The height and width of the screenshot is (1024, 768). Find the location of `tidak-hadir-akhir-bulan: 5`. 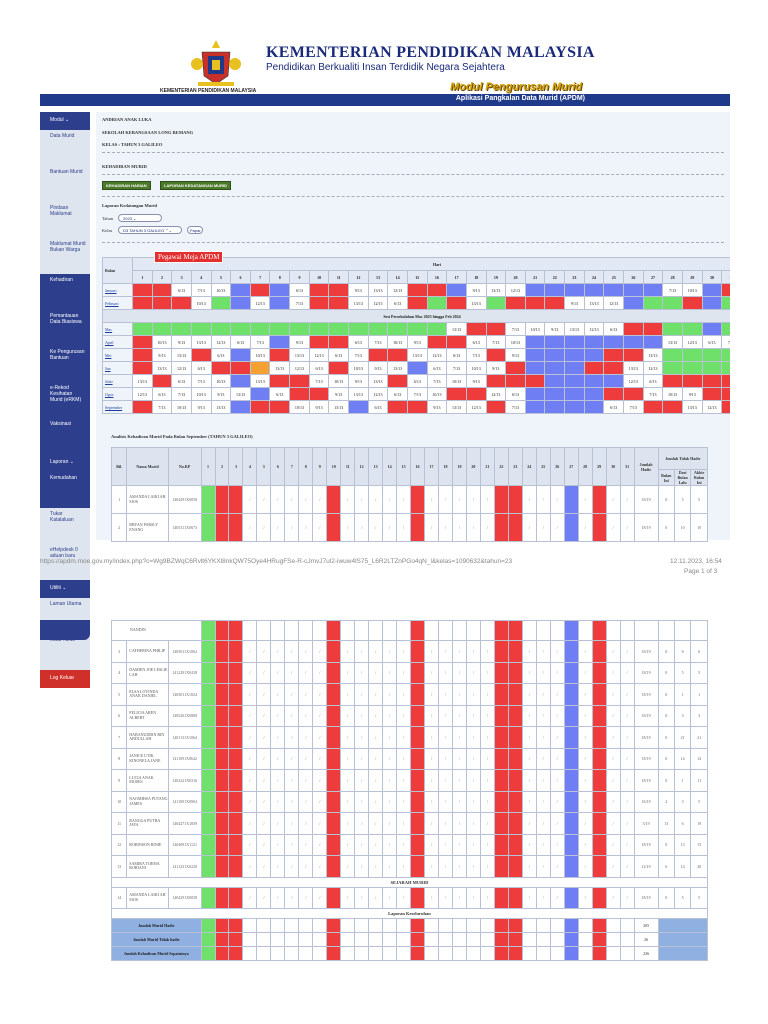

tidak-hadir-akhir-bulan: 5 is located at coordinates (699, 897).